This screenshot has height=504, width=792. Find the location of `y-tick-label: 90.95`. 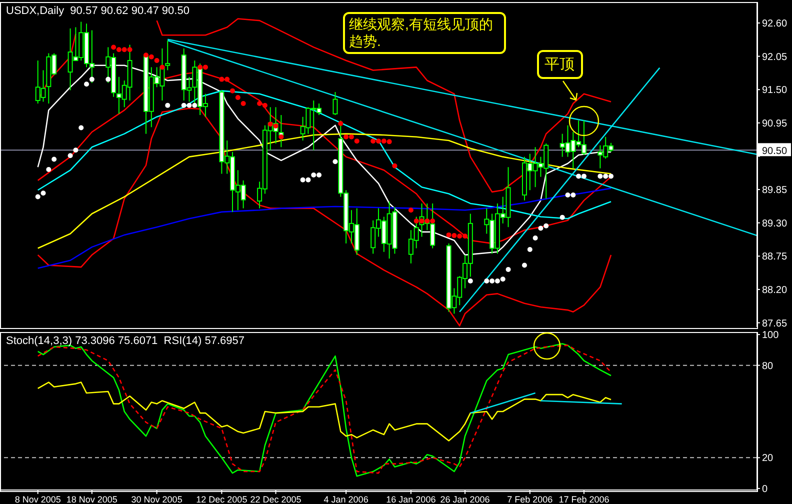

y-tick-label: 90.95 is located at coordinates (775, 124).